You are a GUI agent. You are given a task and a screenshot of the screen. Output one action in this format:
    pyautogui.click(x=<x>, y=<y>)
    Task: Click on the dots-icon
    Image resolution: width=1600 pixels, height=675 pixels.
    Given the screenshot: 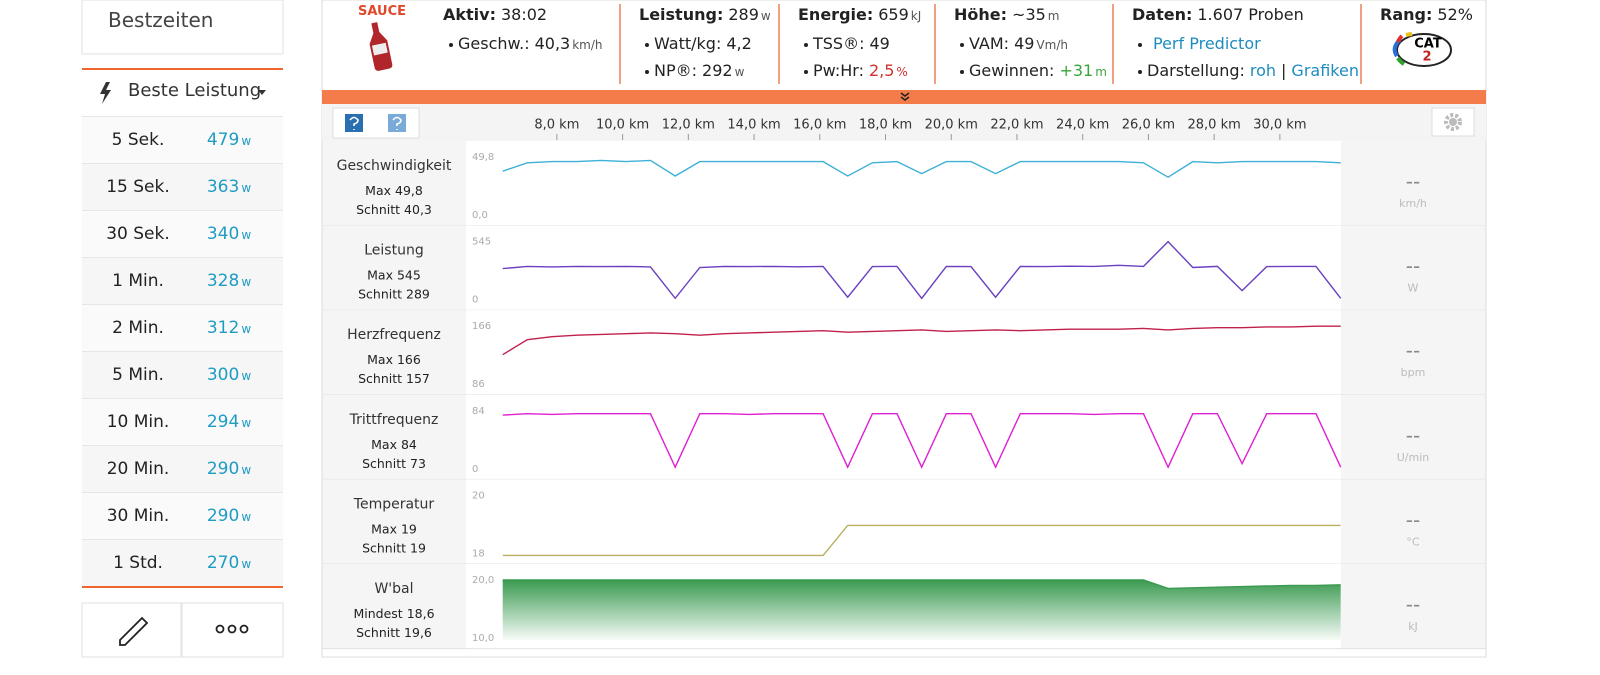 What is the action you would take?
    pyautogui.click(x=232, y=629)
    